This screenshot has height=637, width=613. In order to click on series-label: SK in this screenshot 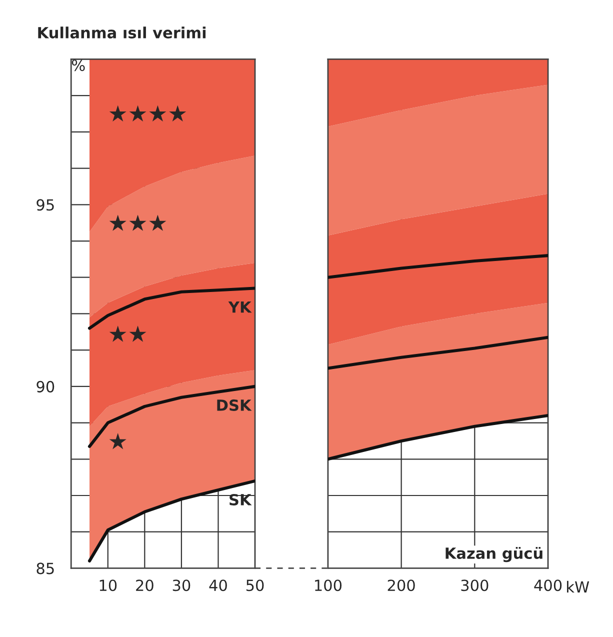, I will do `click(241, 500)`.